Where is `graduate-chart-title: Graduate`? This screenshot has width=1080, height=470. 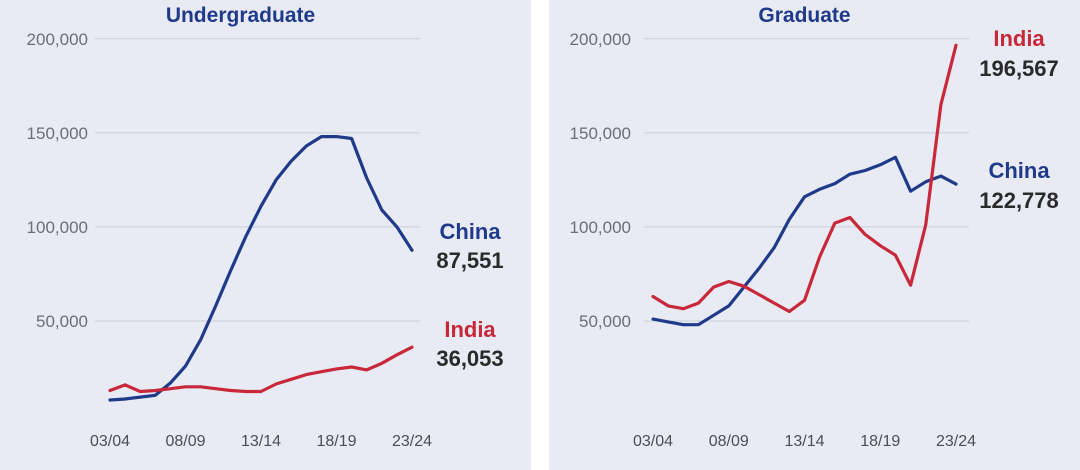 graduate-chart-title: Graduate is located at coordinates (804, 15).